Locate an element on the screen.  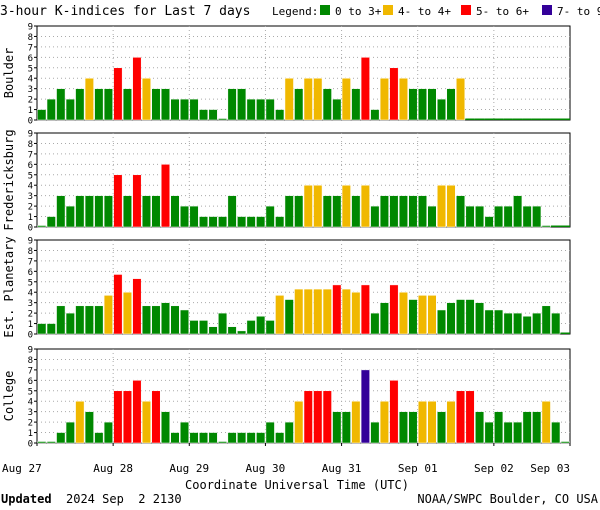
legend-swatch is located at coordinates (388, 10).